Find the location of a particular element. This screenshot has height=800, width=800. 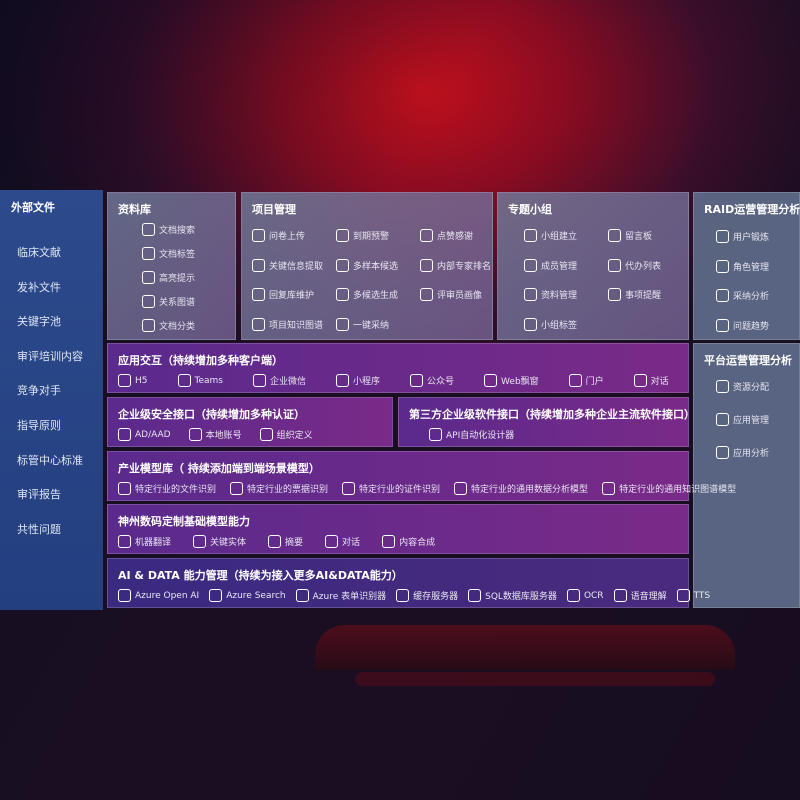

teams-icon is located at coordinates (184, 380).